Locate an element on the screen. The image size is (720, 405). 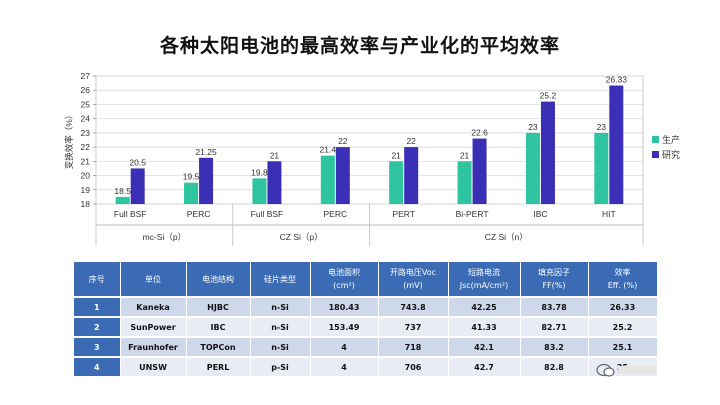
table-cell: 25.1 is located at coordinates (623, 346).